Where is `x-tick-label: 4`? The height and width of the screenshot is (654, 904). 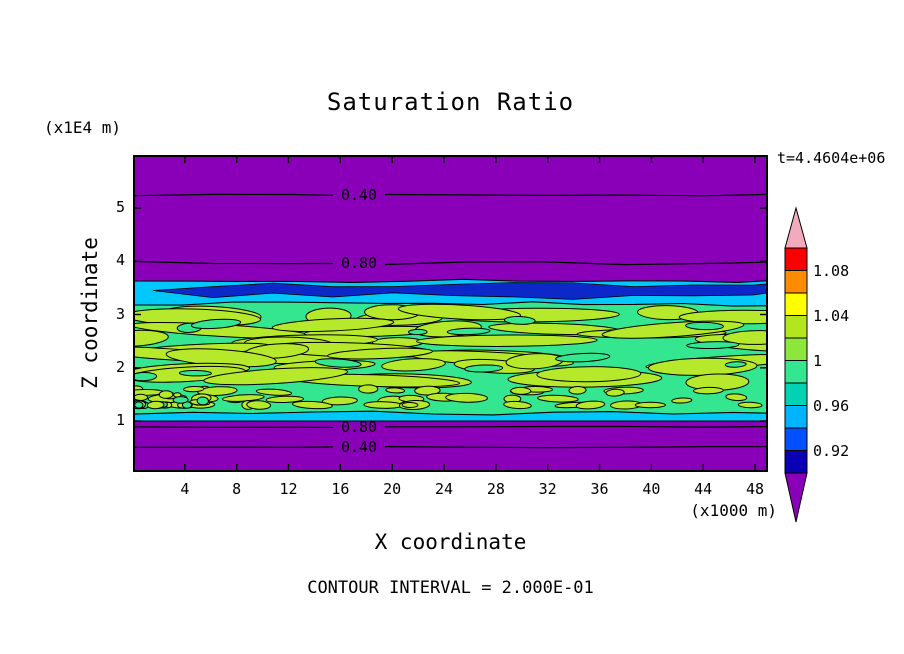
x-tick-label: 4 is located at coordinates (185, 489).